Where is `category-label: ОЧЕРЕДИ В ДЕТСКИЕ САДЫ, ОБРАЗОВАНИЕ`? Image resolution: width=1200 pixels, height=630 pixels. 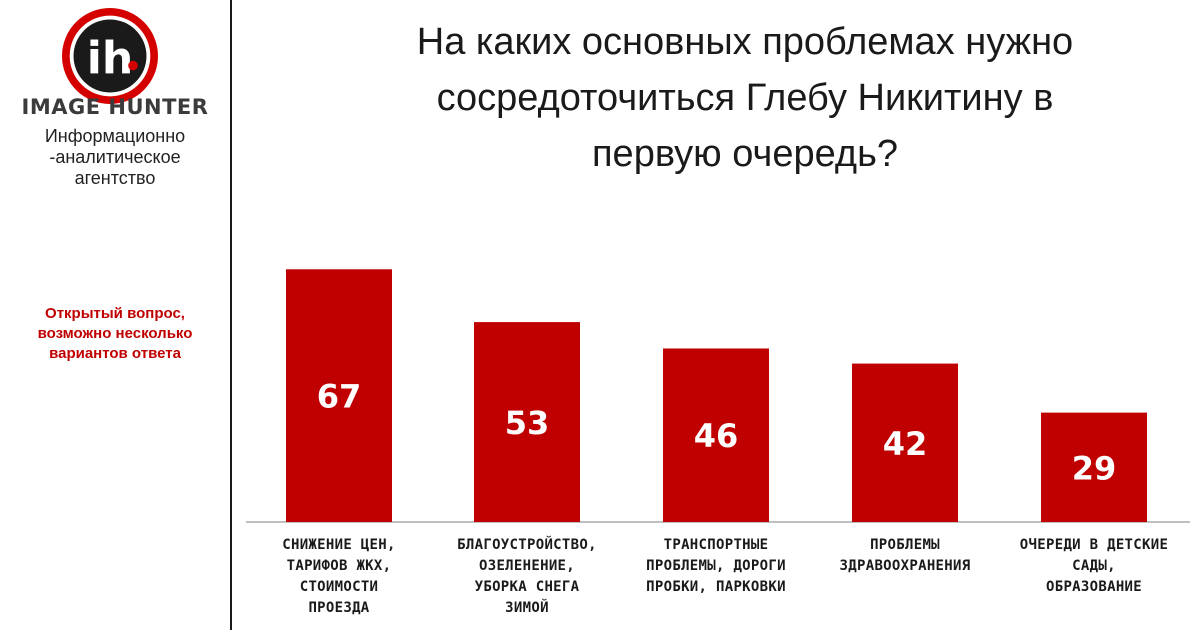
category-label: ОЧЕРЕДИ В ДЕТСКИЕ САДЫ, ОБРАЗОВАНИЕ is located at coordinates (1094, 566).